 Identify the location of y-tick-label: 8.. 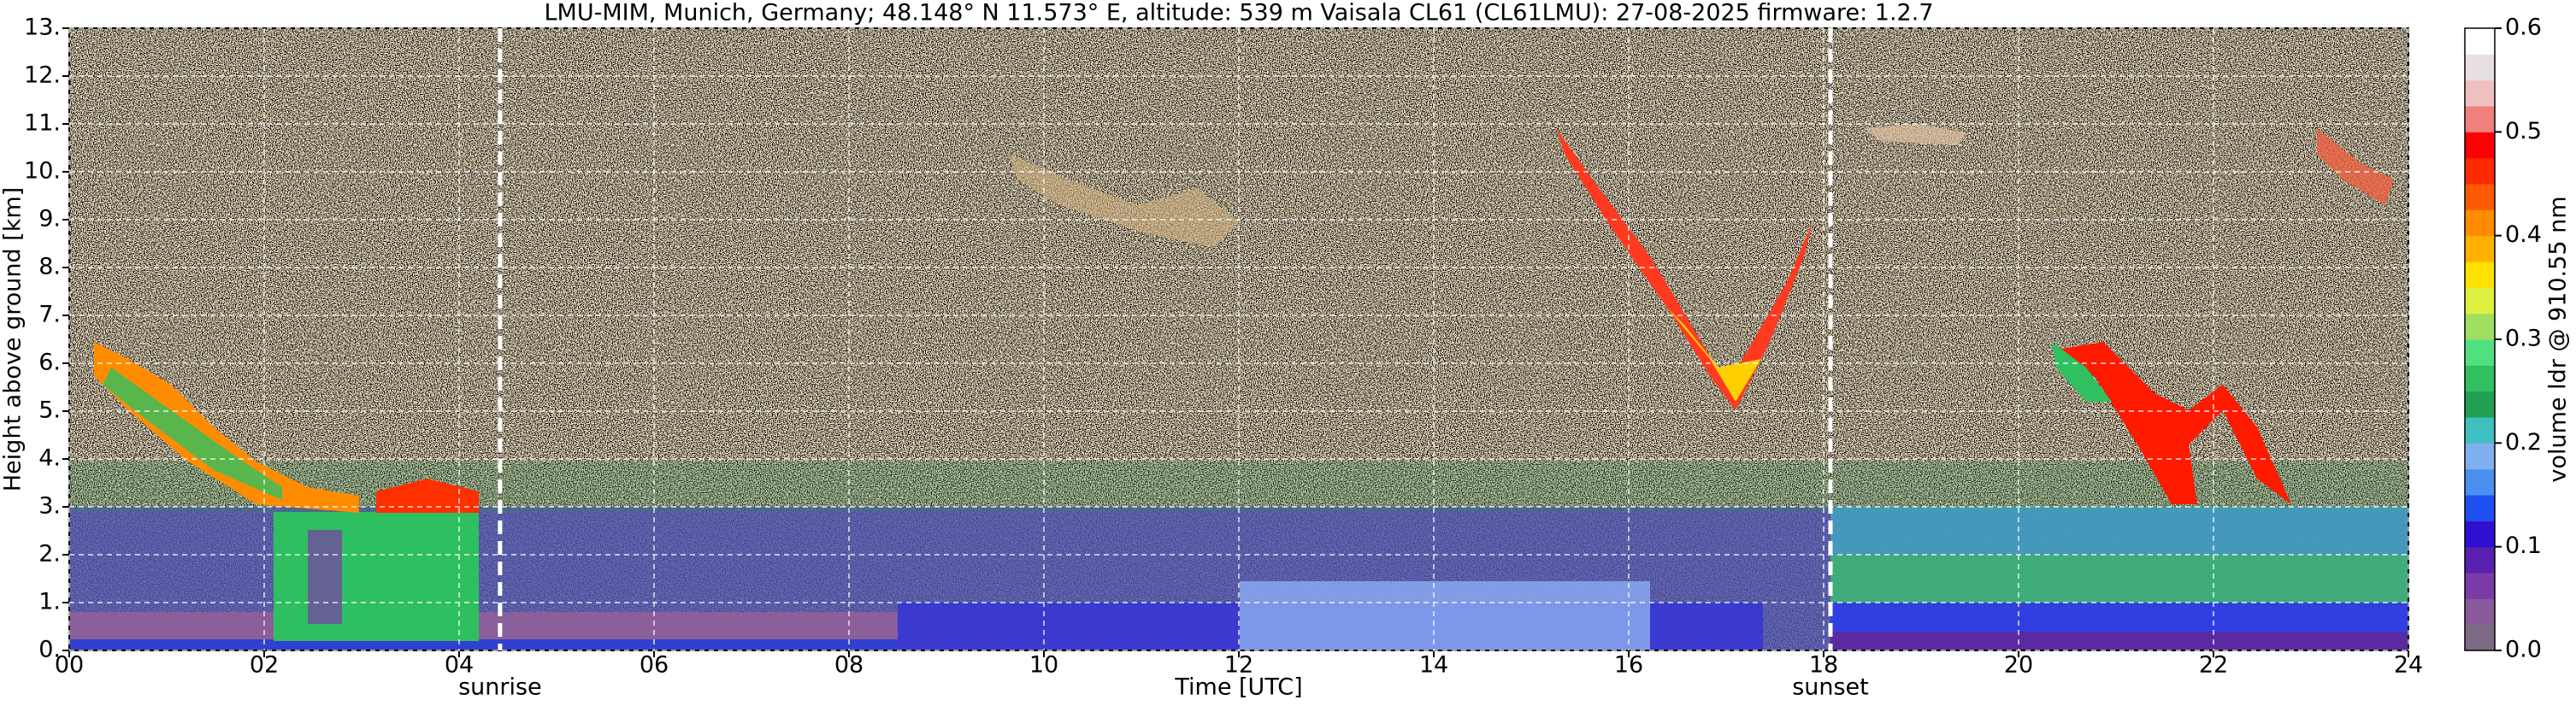
(49, 267).